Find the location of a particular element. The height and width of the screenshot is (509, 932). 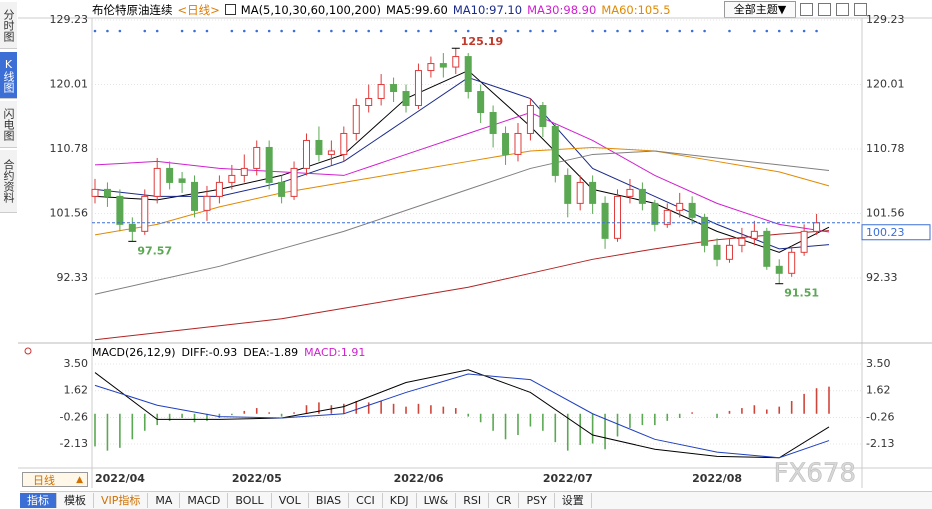

tab: LW& is located at coordinates (437, 500).